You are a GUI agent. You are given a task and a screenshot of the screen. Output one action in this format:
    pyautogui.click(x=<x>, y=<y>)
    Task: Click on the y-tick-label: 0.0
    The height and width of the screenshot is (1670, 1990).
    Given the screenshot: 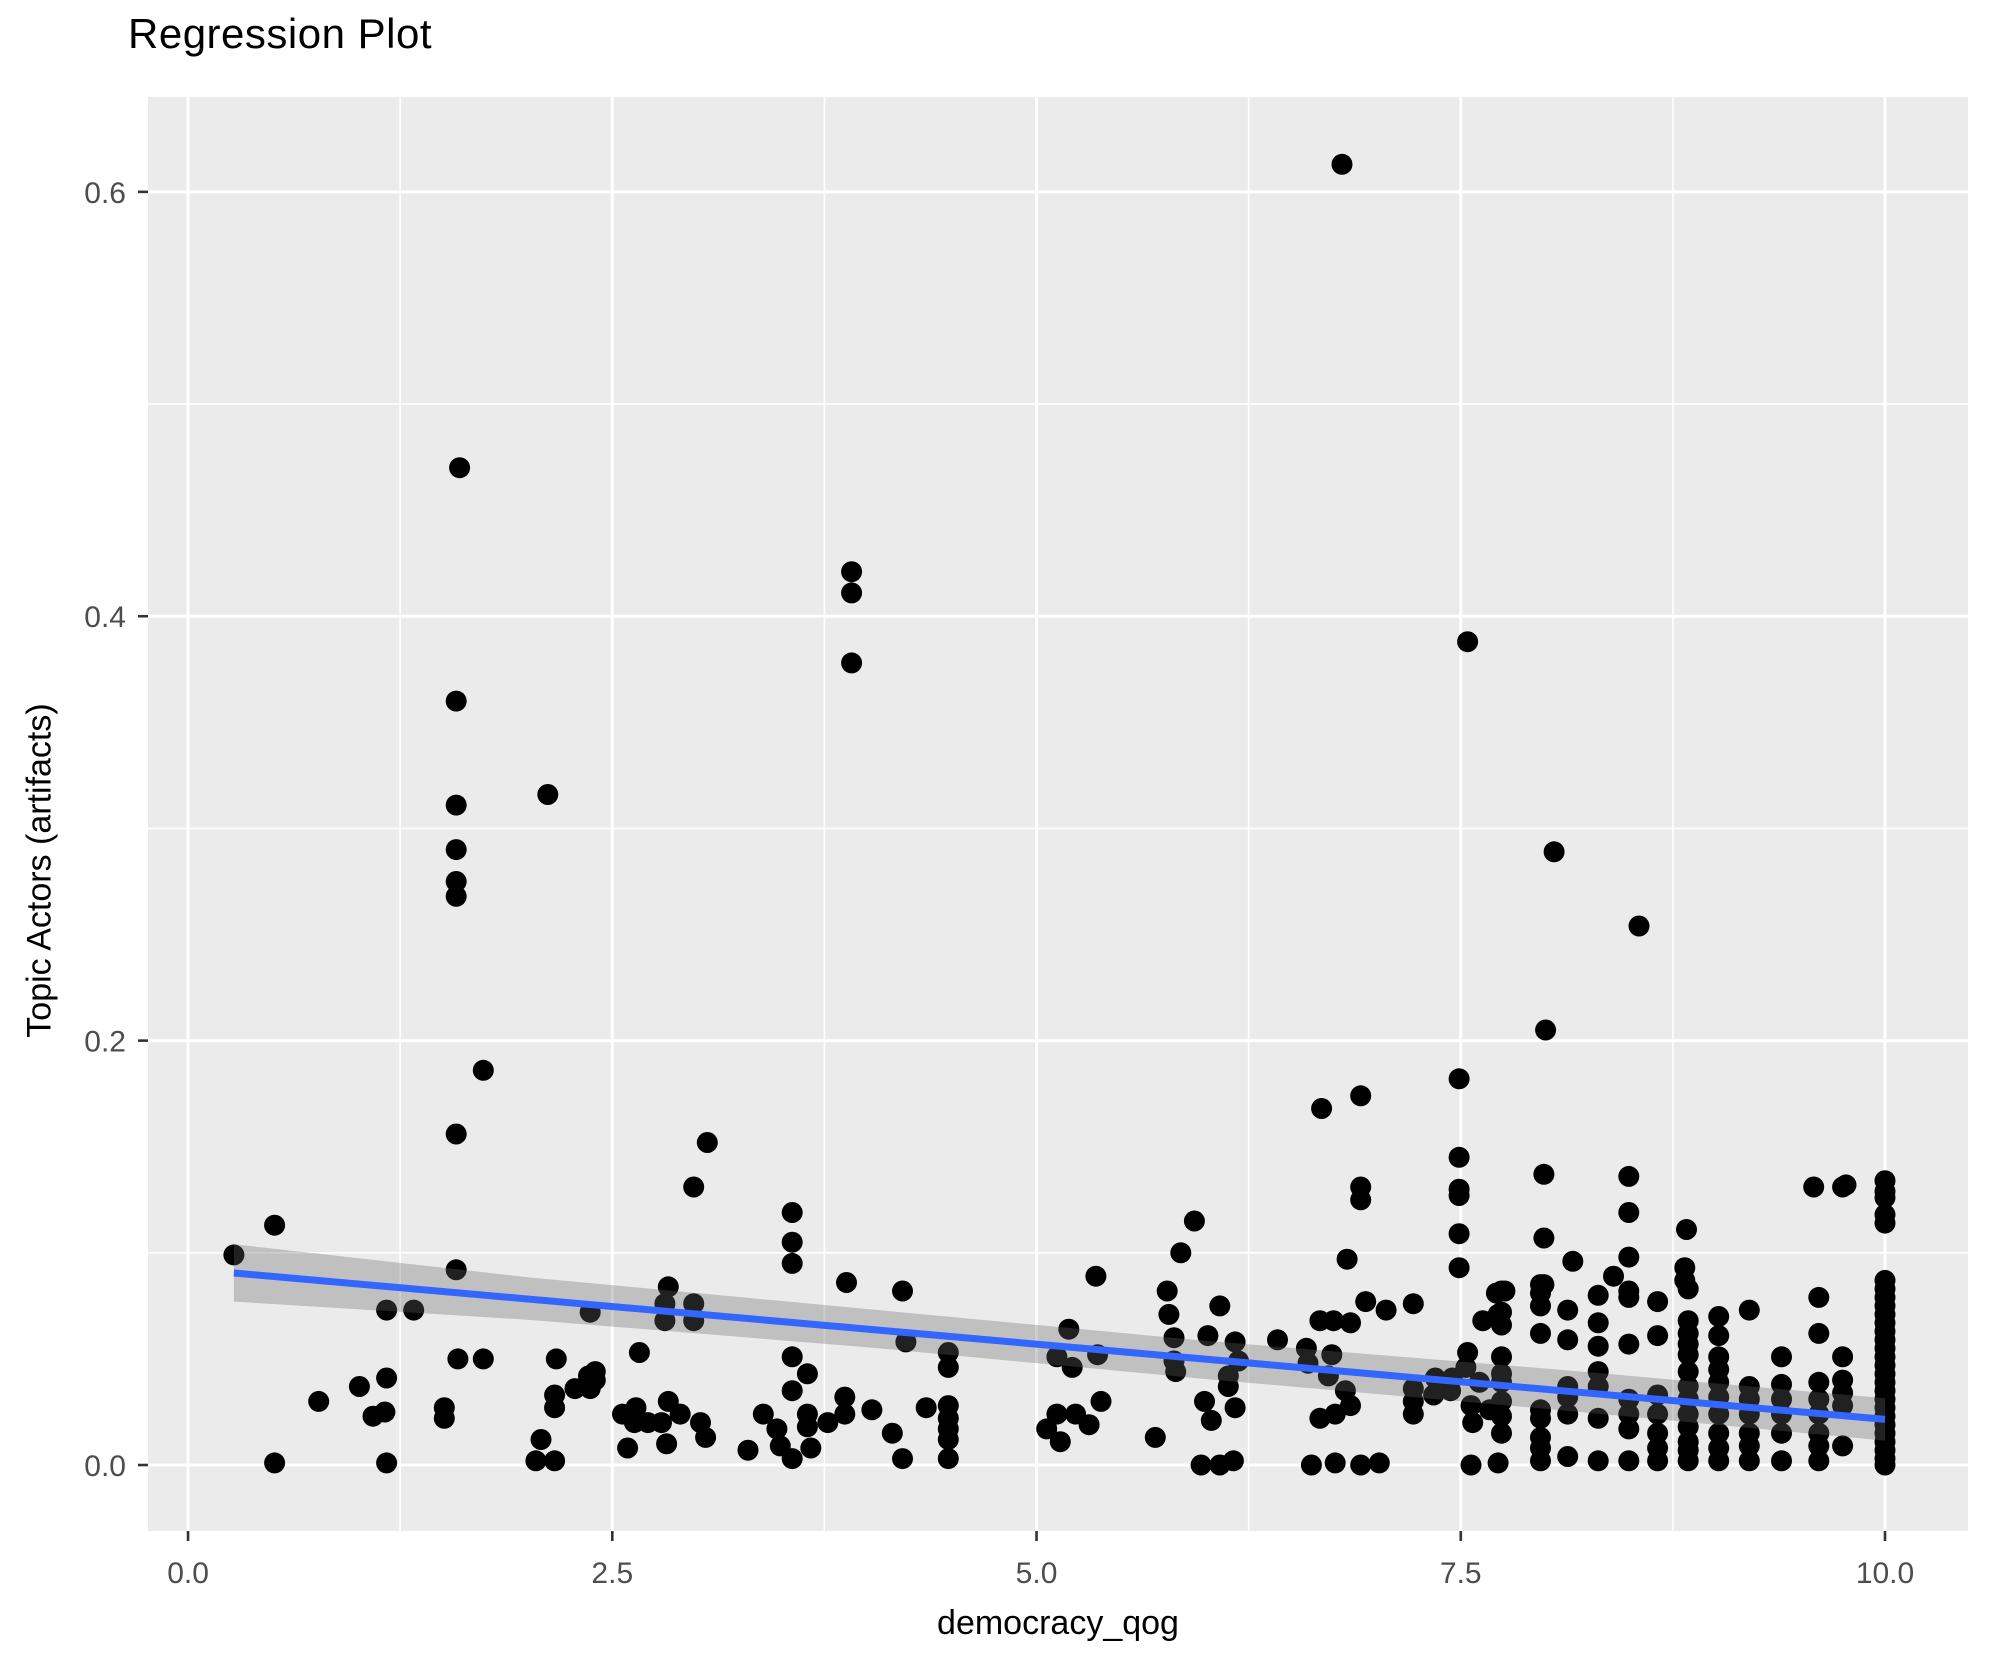 What is the action you would take?
    pyautogui.click(x=105, y=1466)
    